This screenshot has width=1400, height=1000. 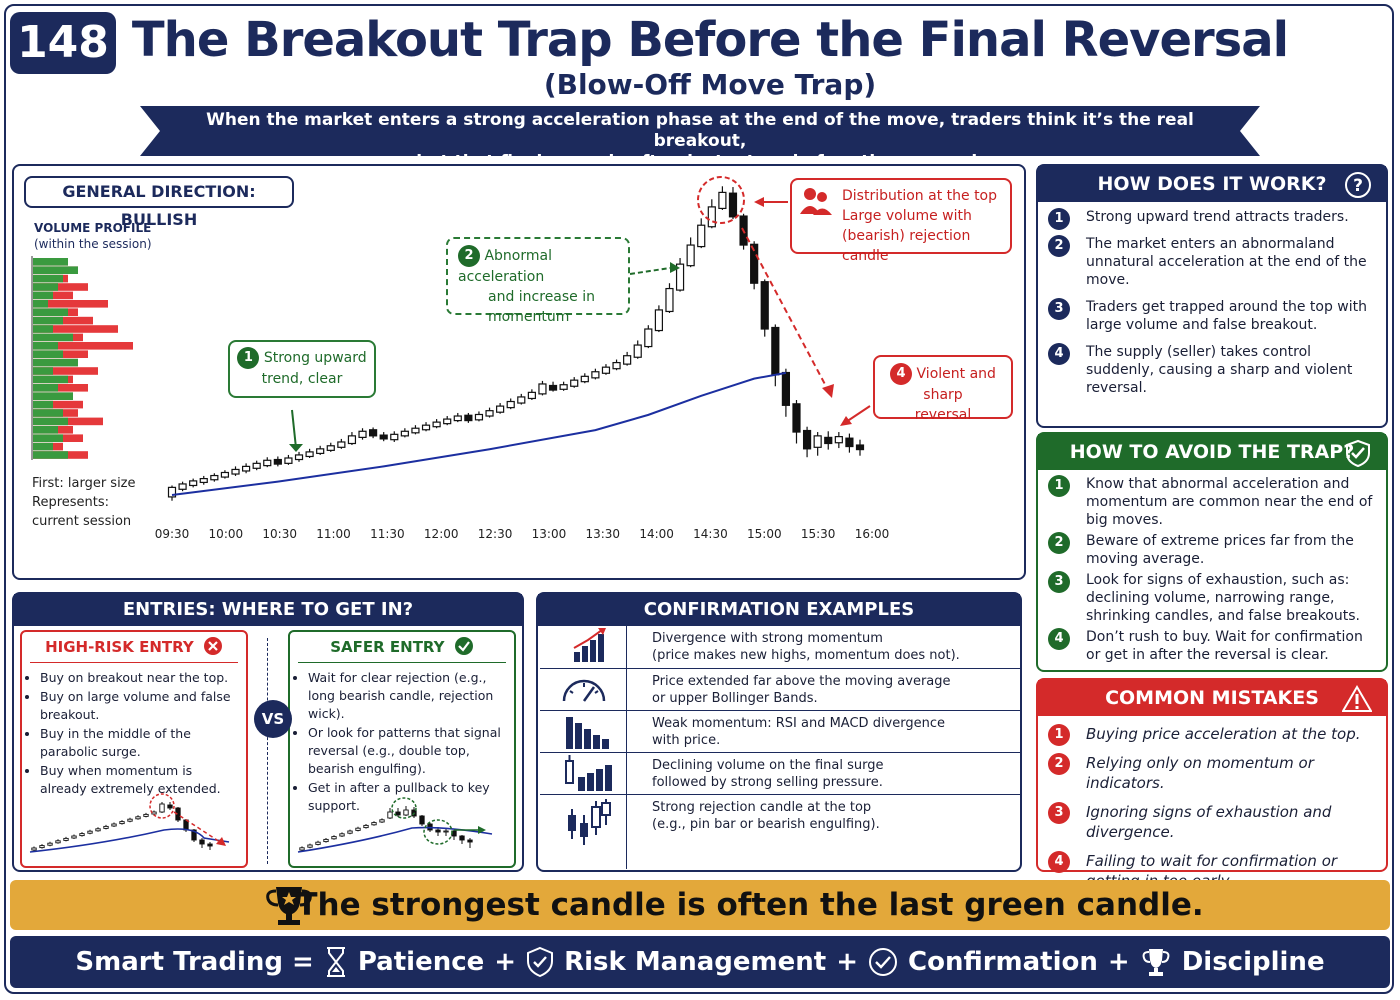 I want to click on x-tick-label: 11:00, so click(x=333, y=534).